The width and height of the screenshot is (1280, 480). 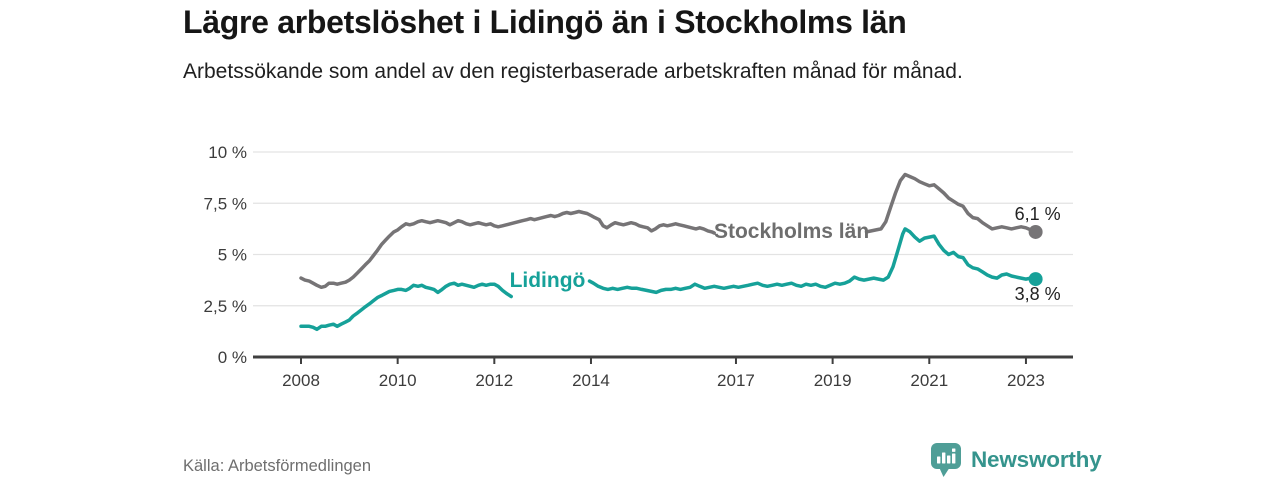 I want to click on y-tick-label: 0 %, so click(x=232, y=357).